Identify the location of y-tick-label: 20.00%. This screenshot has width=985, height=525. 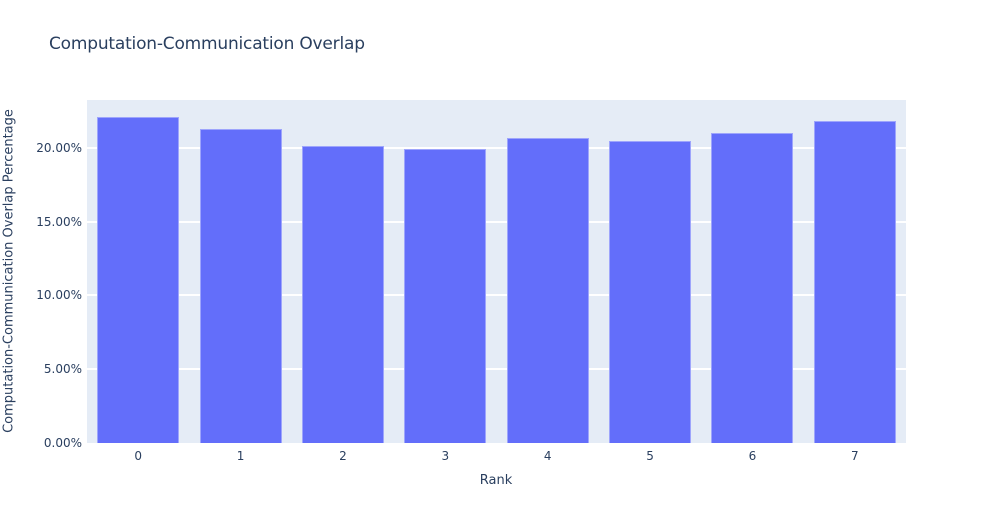
(59, 147).